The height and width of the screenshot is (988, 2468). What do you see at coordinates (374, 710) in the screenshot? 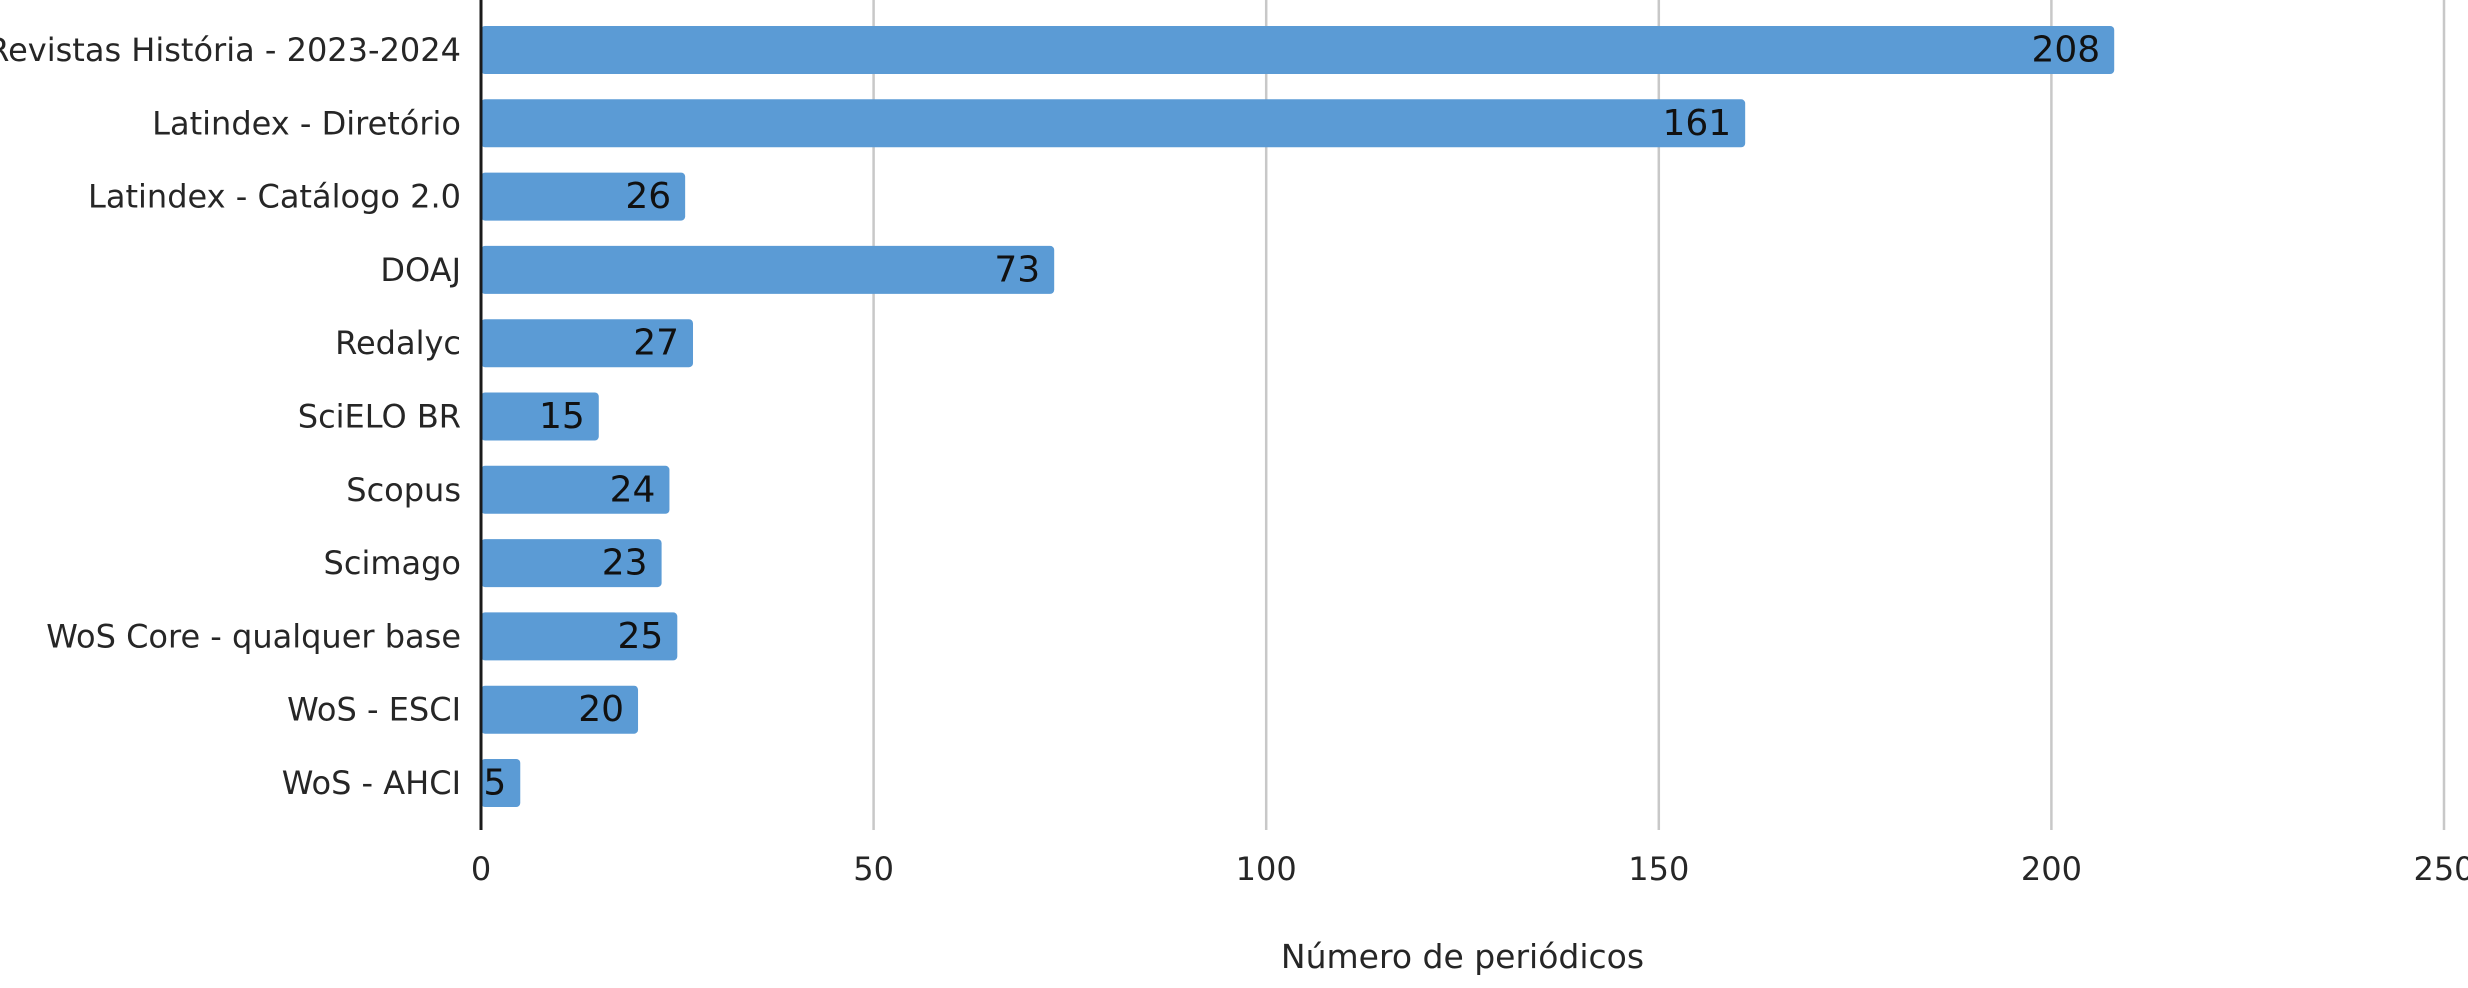
I see `category-label: WoS - ESCI` at bounding box center [374, 710].